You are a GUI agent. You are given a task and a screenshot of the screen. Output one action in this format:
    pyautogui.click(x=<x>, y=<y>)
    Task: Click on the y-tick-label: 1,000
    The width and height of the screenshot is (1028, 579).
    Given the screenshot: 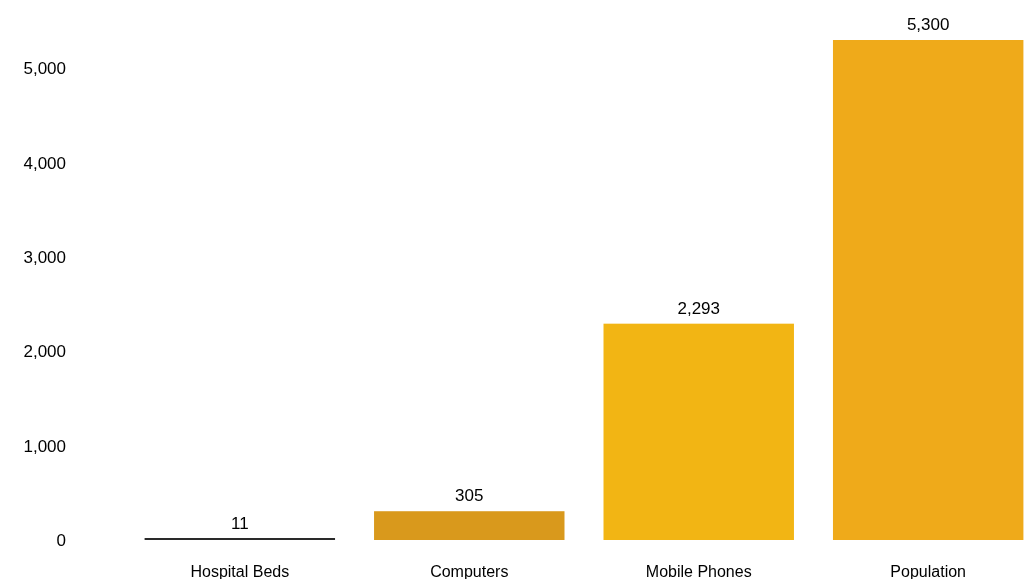 What is the action you would take?
    pyautogui.click(x=44, y=446)
    